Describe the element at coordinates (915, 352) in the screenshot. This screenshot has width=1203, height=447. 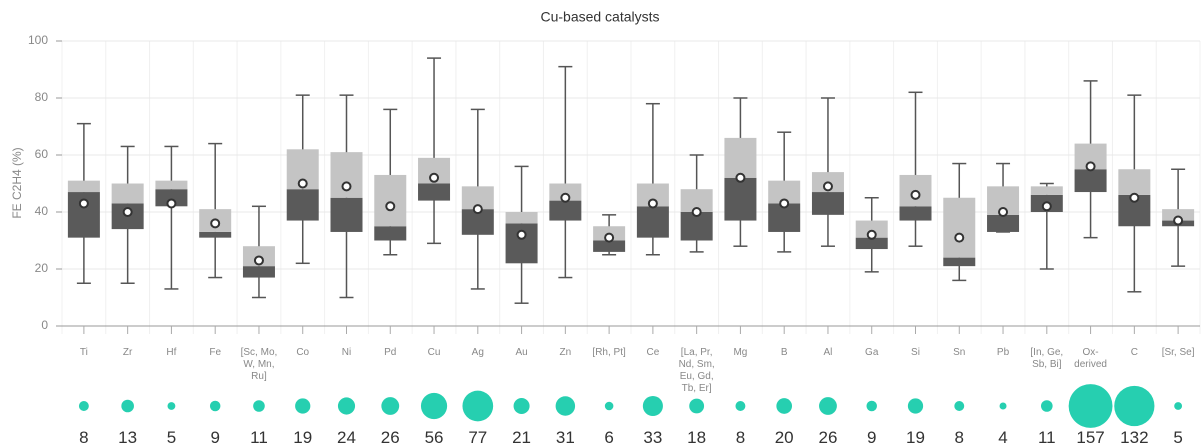
I see `x-tick-label: Si` at that location.